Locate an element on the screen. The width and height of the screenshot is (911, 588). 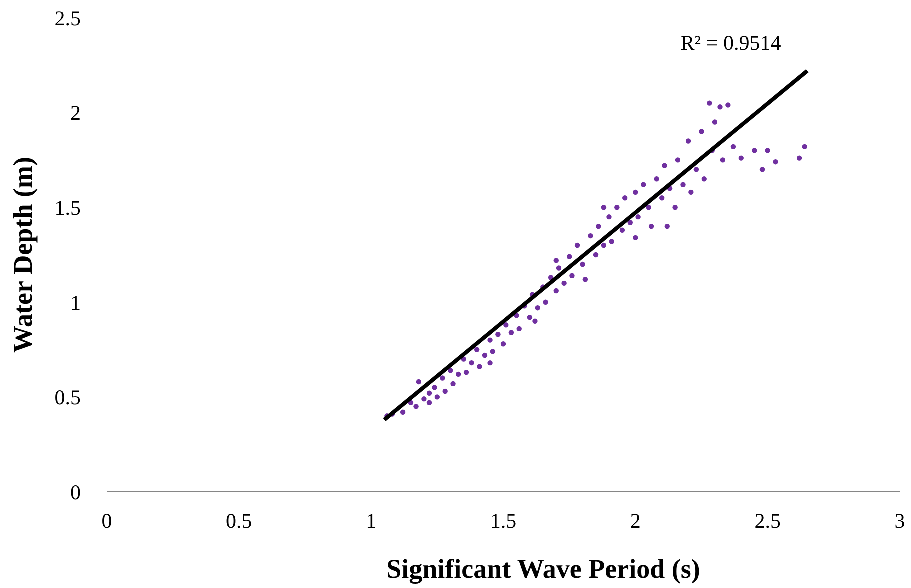
x-tick-label: 1 is located at coordinates (371, 521).